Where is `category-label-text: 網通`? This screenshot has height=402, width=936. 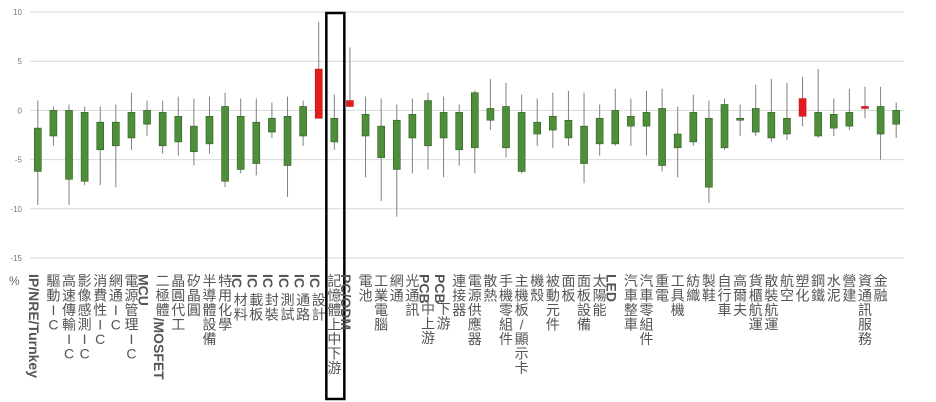
category-label-text: 網通 is located at coordinates (397, 288).